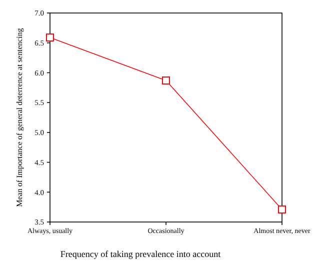 This screenshot has width=331, height=266. Describe the element at coordinates (141, 254) in the screenshot. I see `x-axis-title: Frequency of taking prevalence into account` at that location.